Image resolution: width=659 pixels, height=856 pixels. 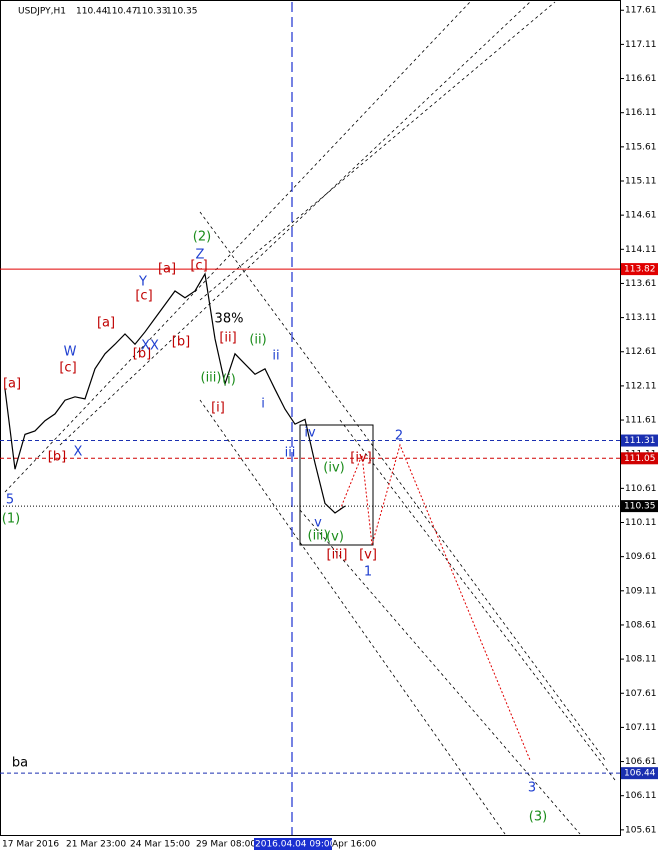 What do you see at coordinates (30, 845) in the screenshot?
I see `x-tick-label: 17 Mar 2016` at bounding box center [30, 845].